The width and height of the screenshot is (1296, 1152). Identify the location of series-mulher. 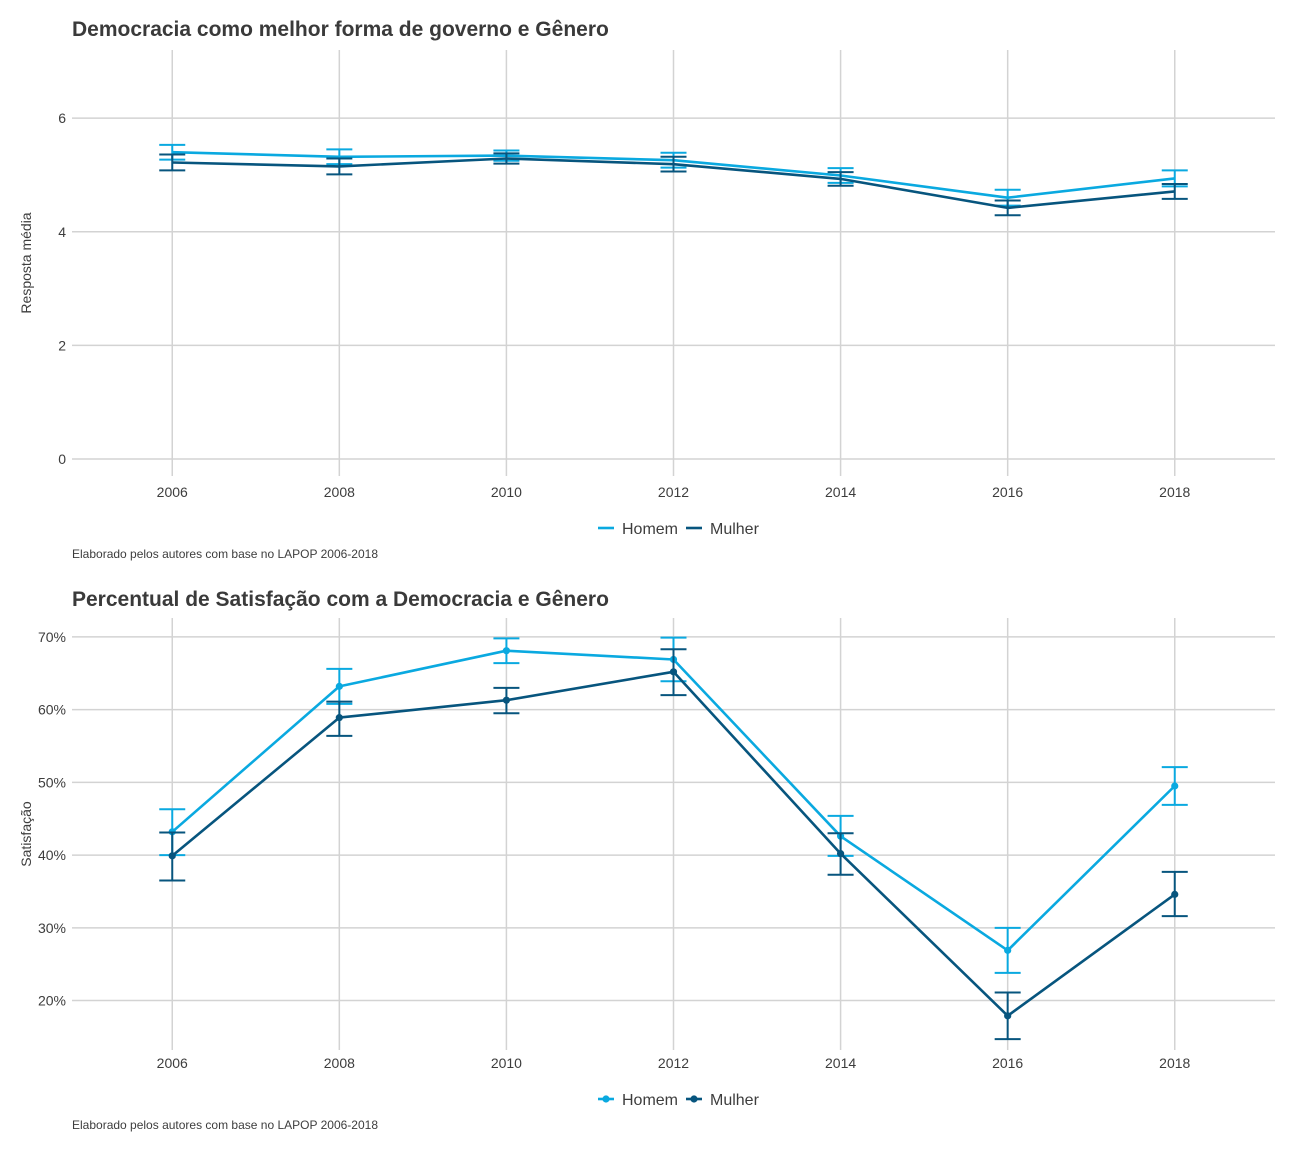
(673, 184).